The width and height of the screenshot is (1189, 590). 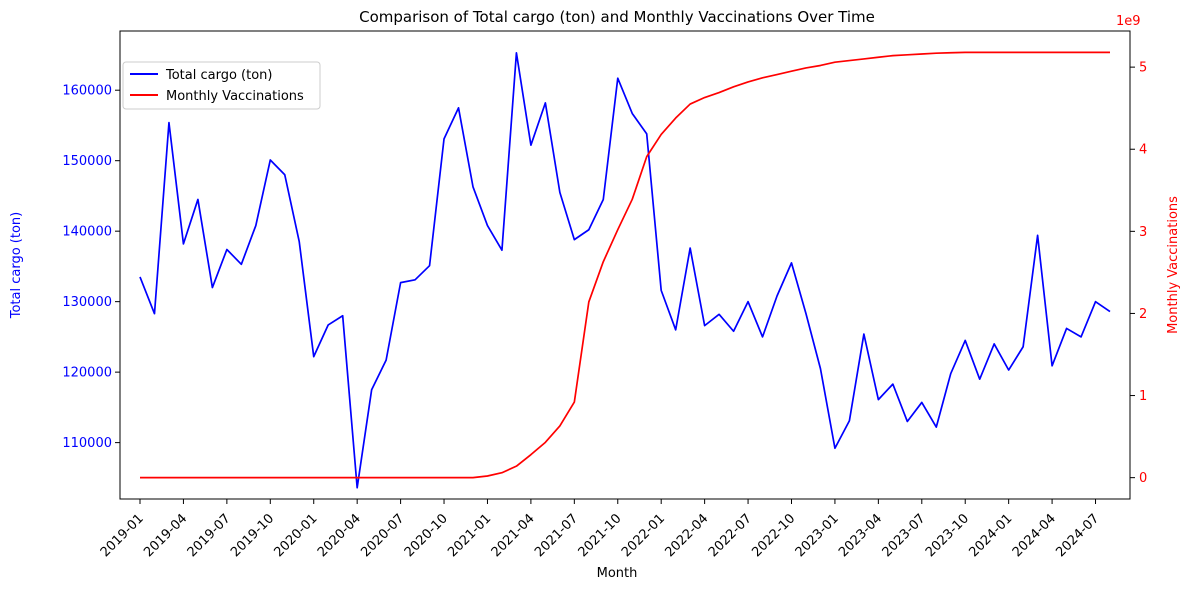 What do you see at coordinates (16, 266) in the screenshot?
I see `left-y-axis-title: Total cargo (ton)` at bounding box center [16, 266].